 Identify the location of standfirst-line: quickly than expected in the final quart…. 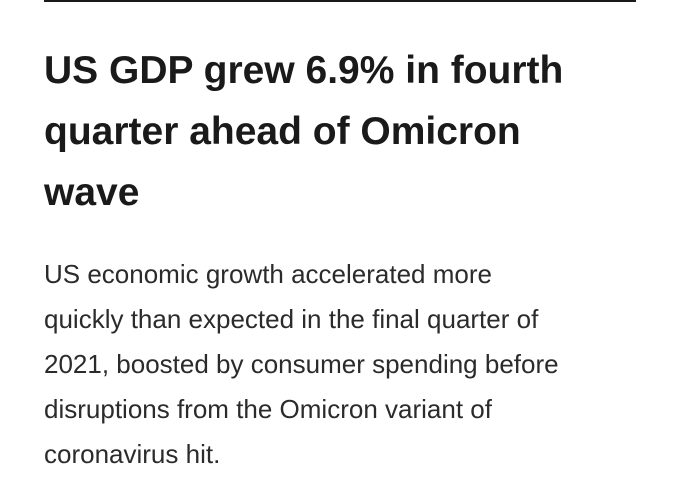
(291, 319).